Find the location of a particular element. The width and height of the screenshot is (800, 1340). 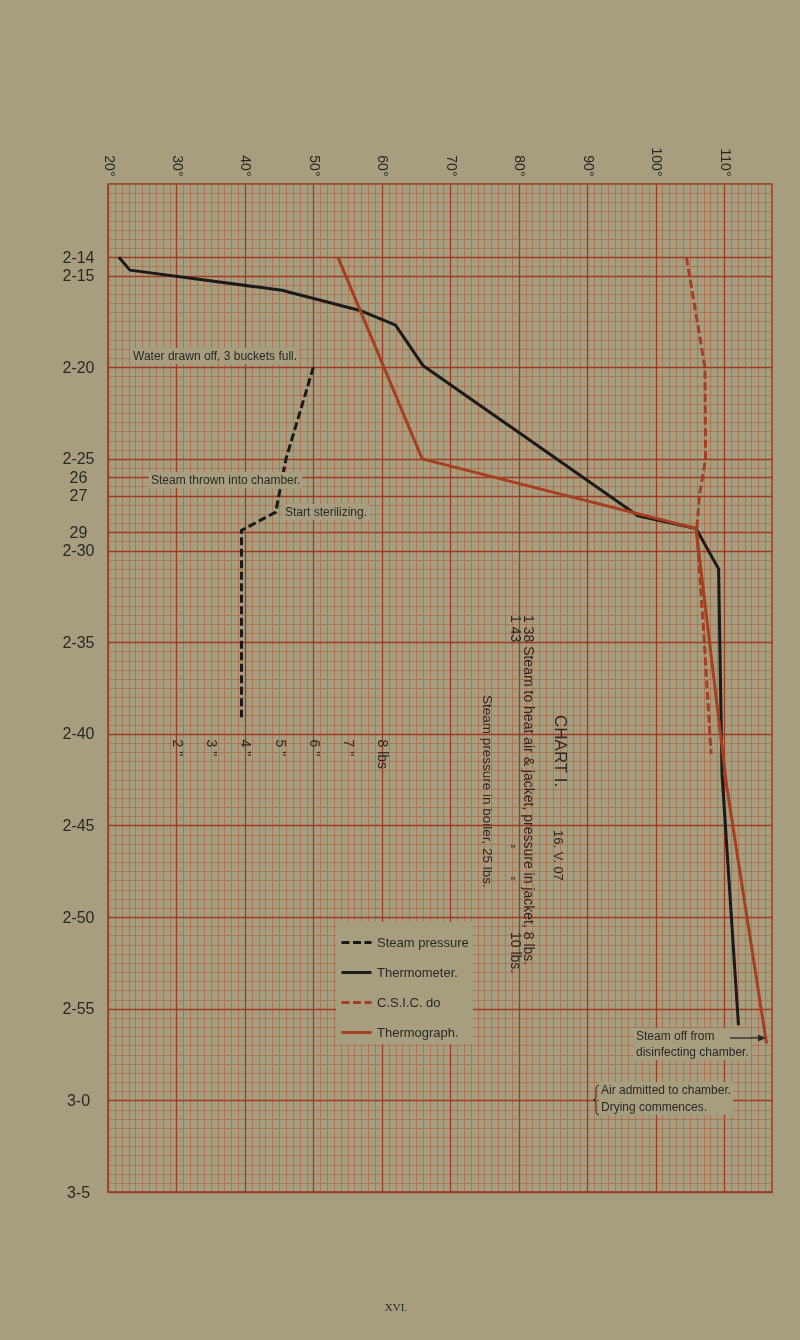

y-tick-label: 2-30 is located at coordinates (78, 551).